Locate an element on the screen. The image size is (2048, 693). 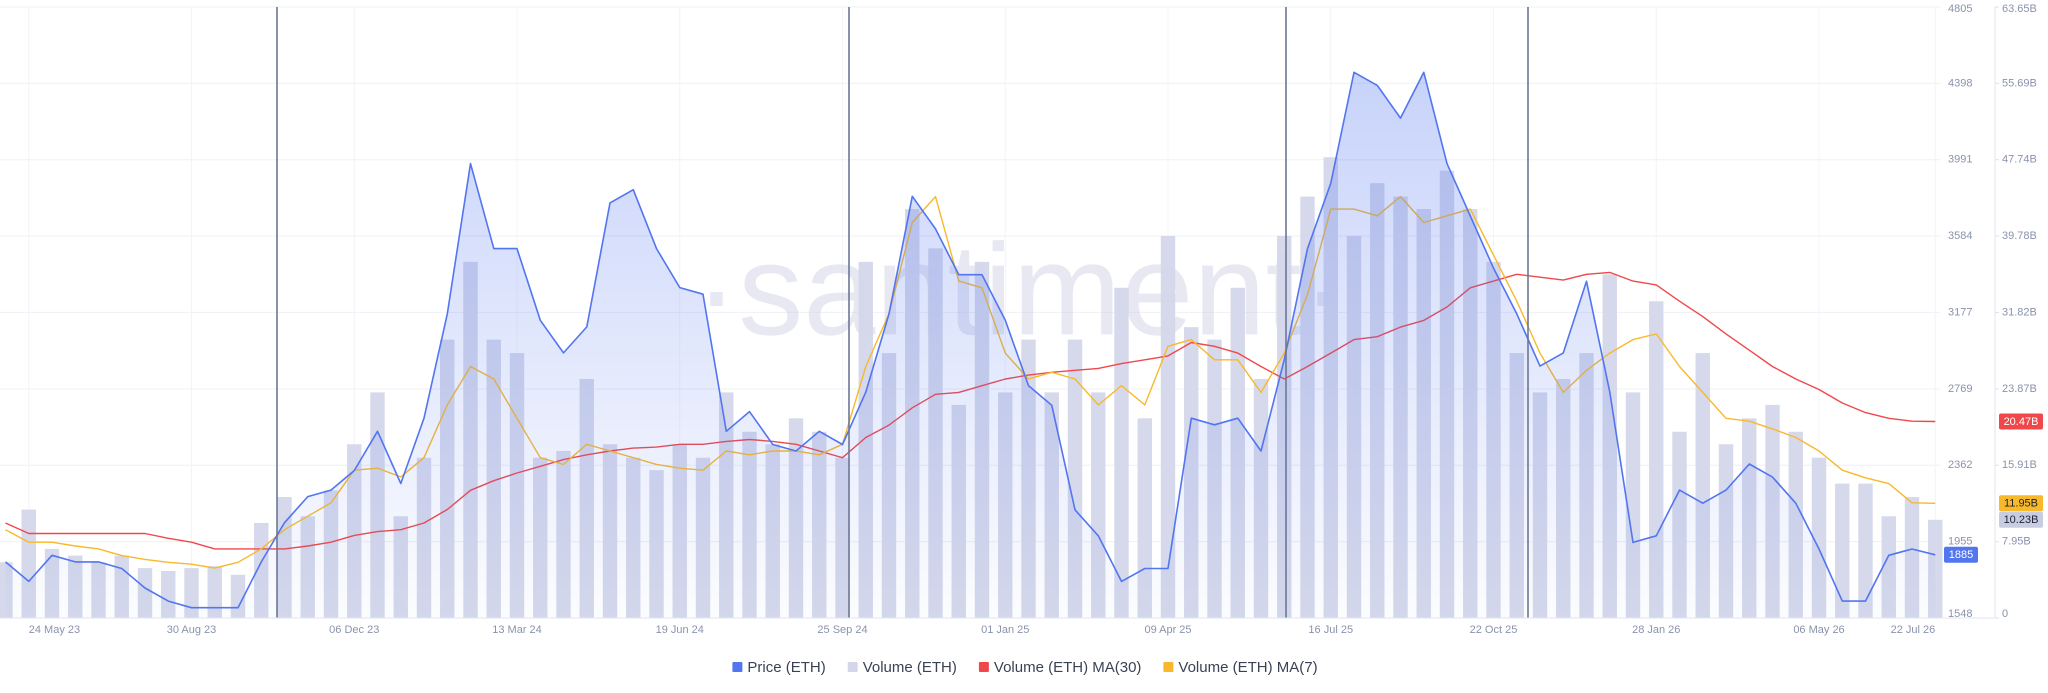
value-badge: 1885 is located at coordinates (1961, 554).